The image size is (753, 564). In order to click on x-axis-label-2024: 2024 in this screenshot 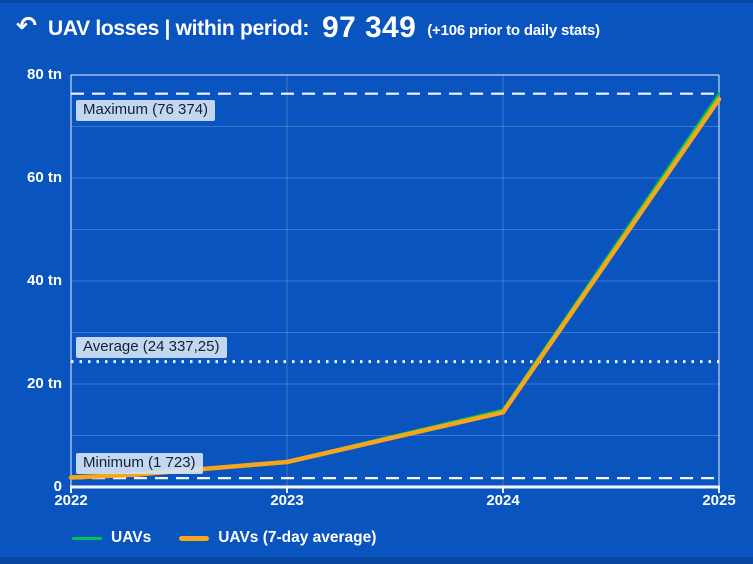, I will do `click(503, 500)`.